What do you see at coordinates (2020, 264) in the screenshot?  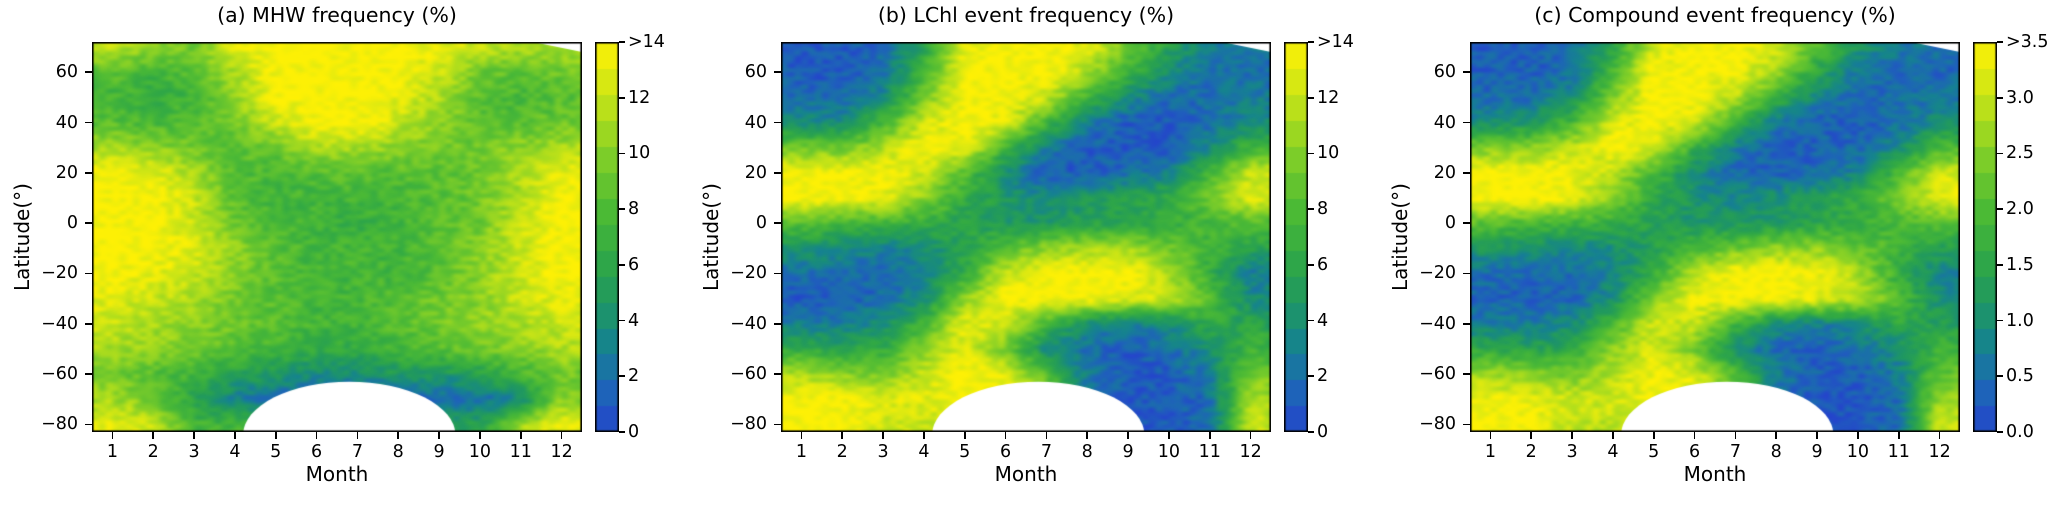 I see `colorbar-tick-label: 1.5` at bounding box center [2020, 264].